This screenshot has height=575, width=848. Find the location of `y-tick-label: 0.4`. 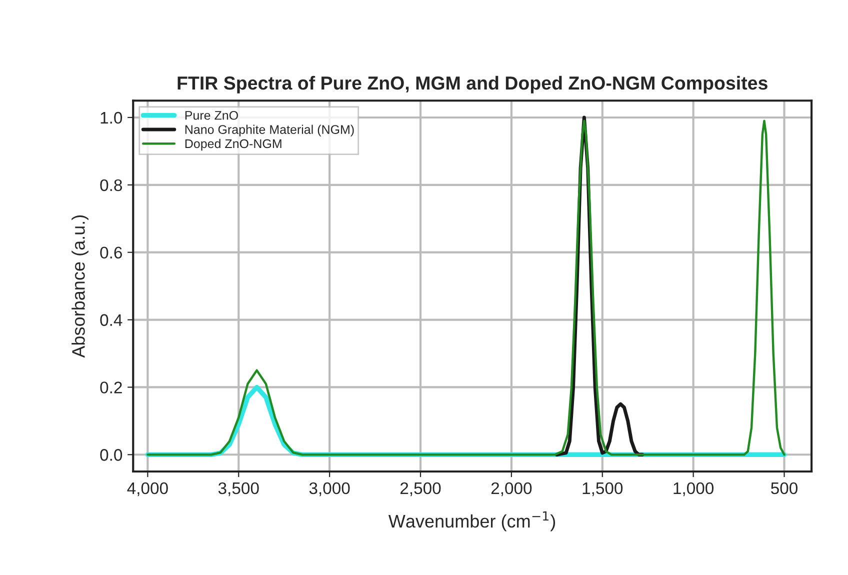

y-tick-label: 0.4 is located at coordinates (111, 320).